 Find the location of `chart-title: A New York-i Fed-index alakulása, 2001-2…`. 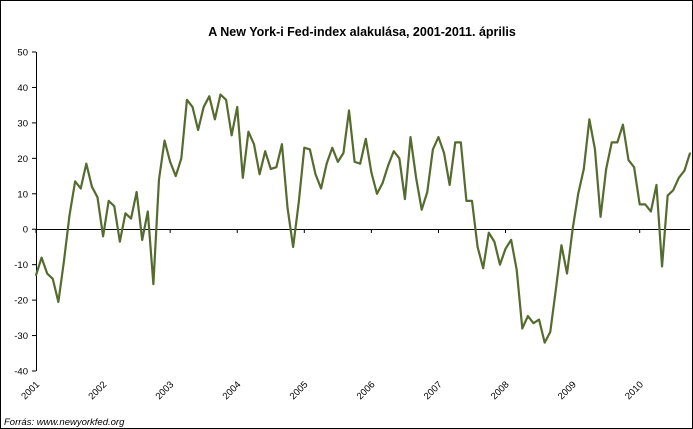

chart-title: A New York-i Fed-index alakulása, 2001-2… is located at coordinates (362, 32).